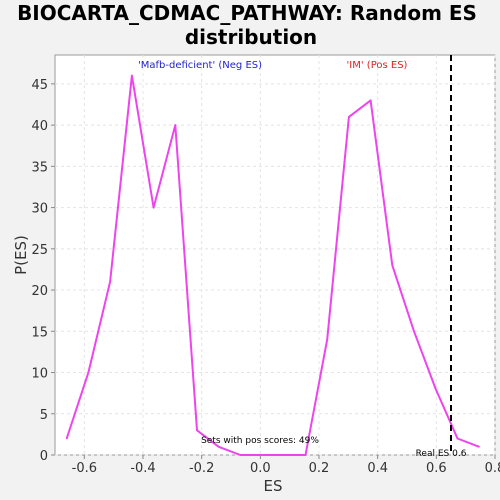 The image size is (500, 500). I want to click on chart-title-line-2: distribution, so click(251, 37).